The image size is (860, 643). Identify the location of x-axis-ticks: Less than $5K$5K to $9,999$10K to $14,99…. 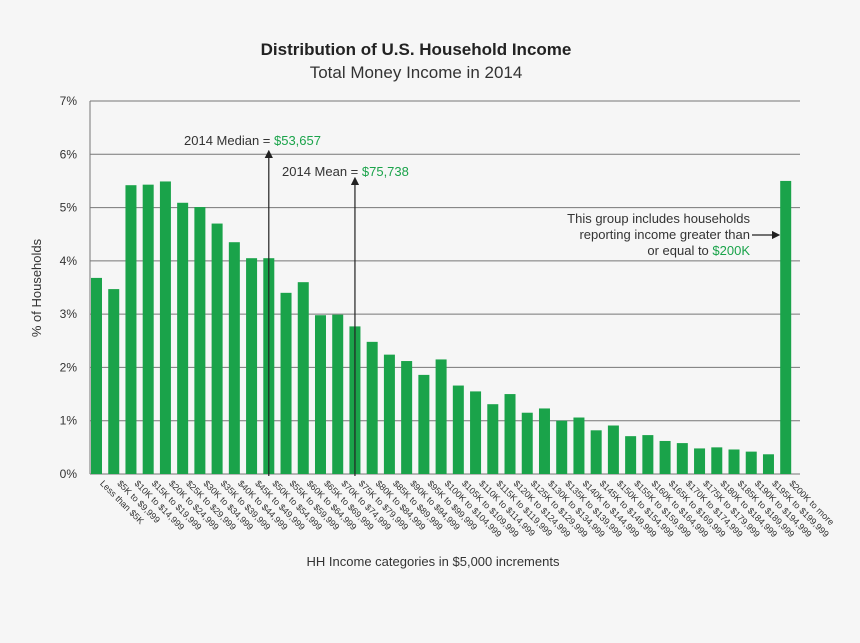
(467, 508).